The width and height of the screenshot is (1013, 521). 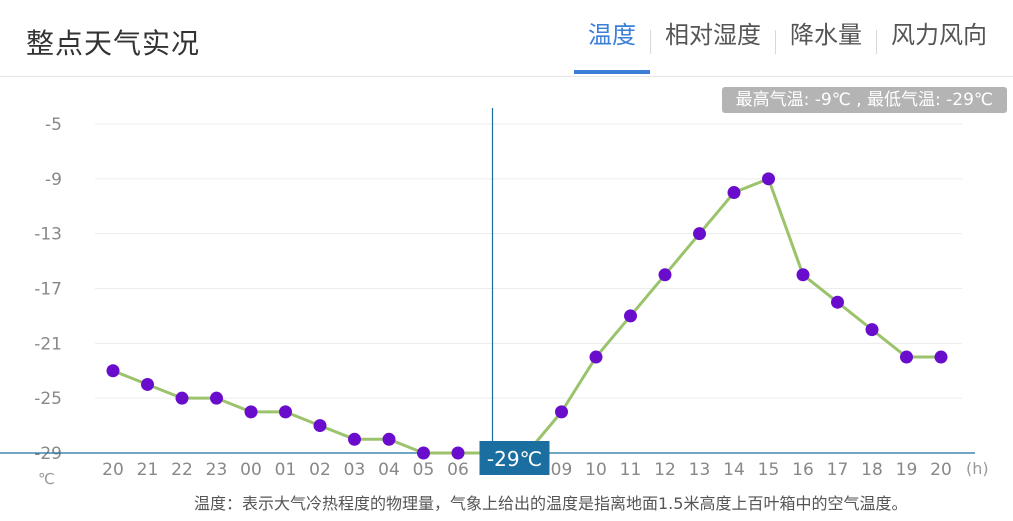 I want to click on x-tick-label: 05, so click(x=424, y=470).